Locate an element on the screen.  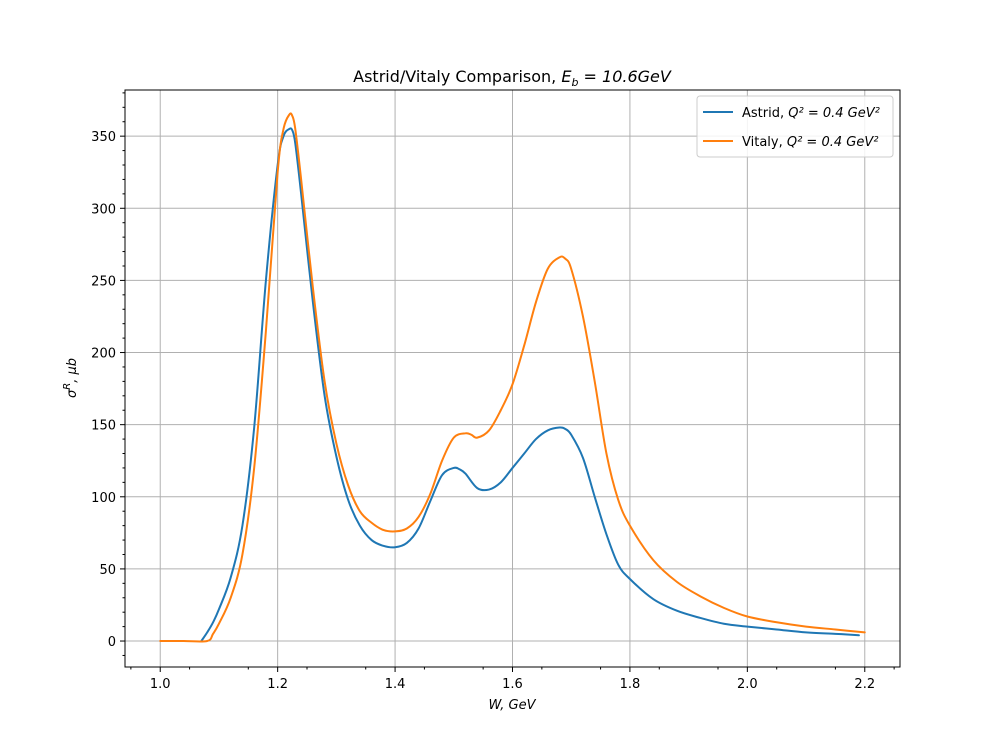
x-axis-label: W, GeV is located at coordinates (512, 705).